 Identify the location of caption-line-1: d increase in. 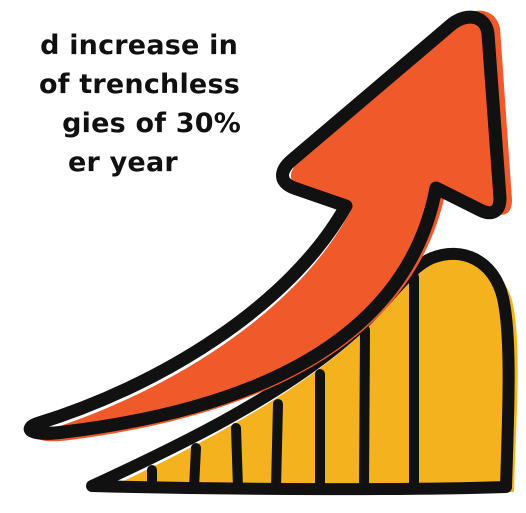
(139, 45).